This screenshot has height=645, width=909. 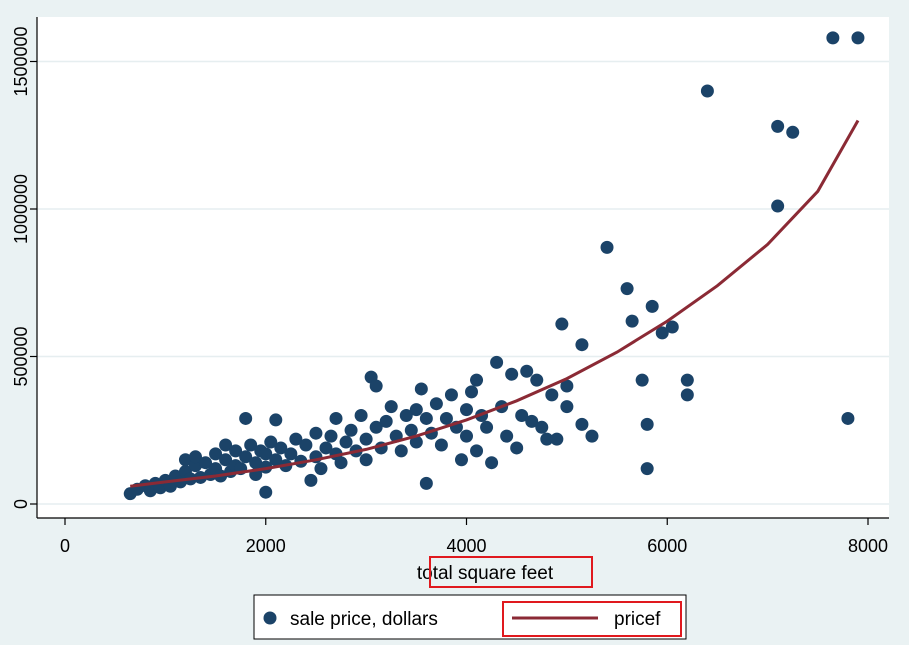 I want to click on legend-label-points: sale price, dollars, so click(x=364, y=619).